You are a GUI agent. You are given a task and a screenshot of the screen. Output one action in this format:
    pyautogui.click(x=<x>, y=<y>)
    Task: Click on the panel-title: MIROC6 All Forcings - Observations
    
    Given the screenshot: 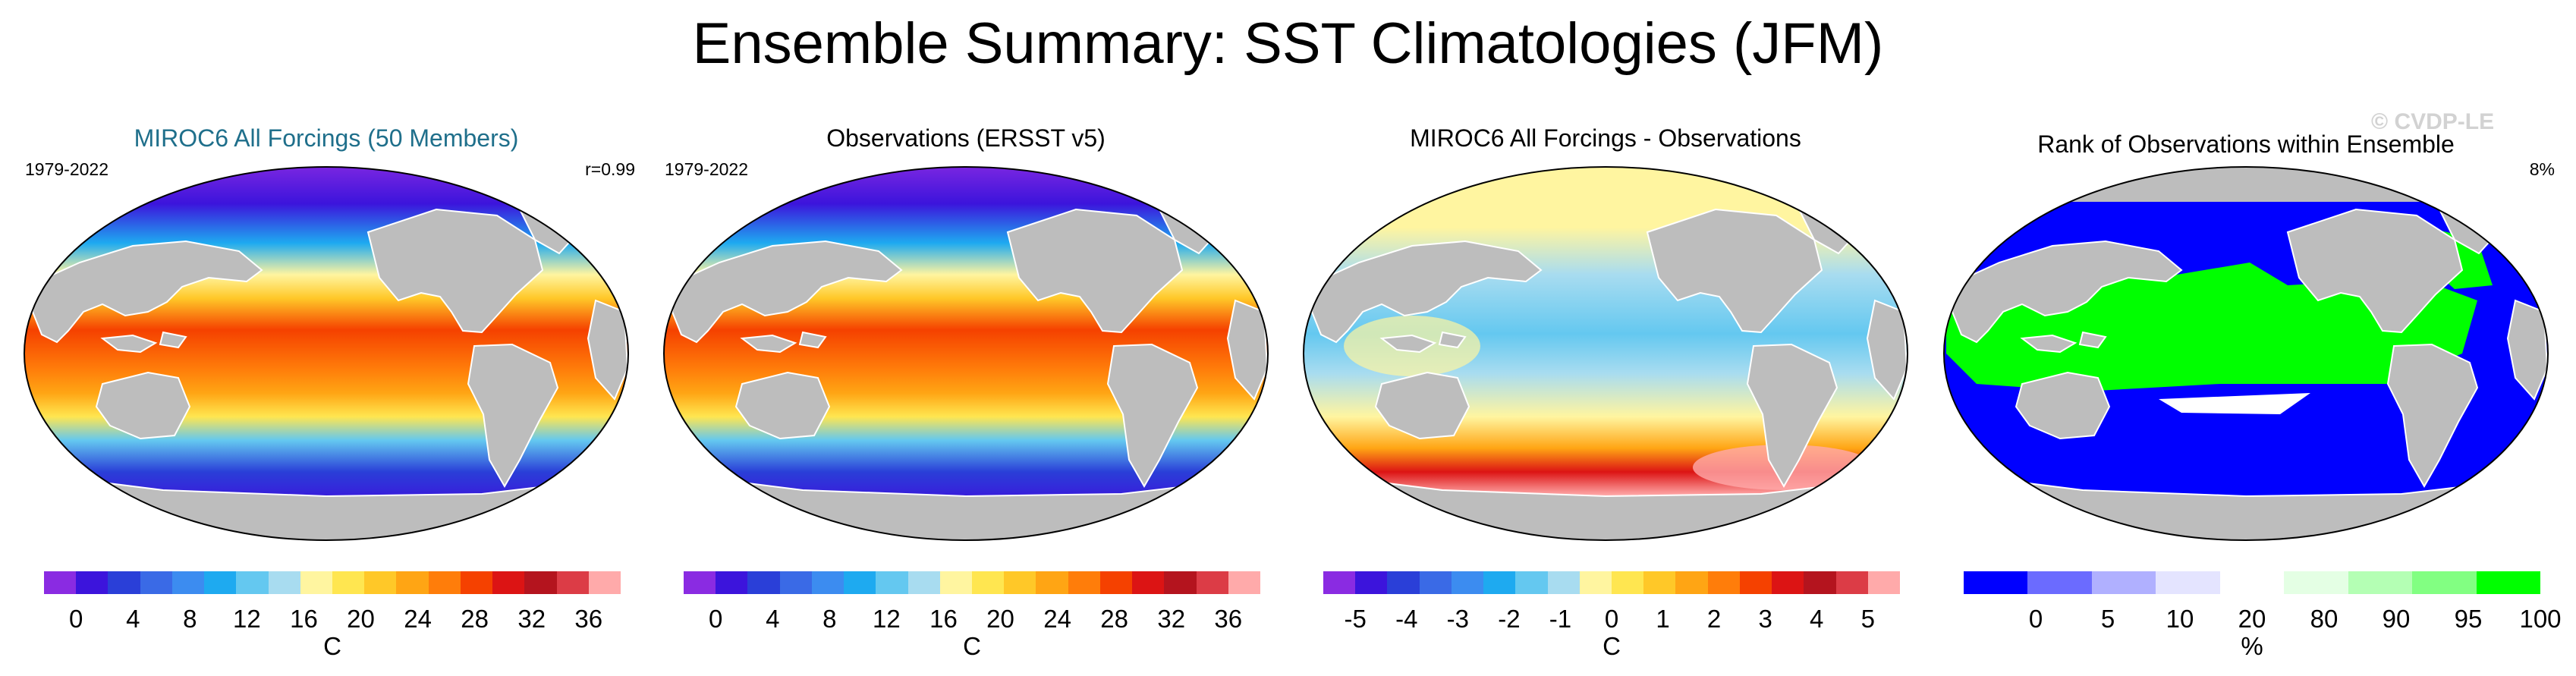 What is the action you would take?
    pyautogui.click(x=1605, y=138)
    